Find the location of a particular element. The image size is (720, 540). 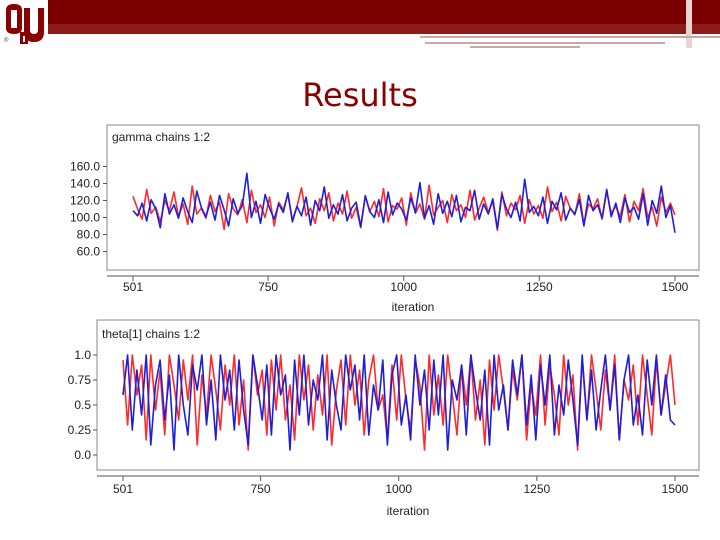

chart-title: theta[1] chains 1:2 is located at coordinates (151, 334).